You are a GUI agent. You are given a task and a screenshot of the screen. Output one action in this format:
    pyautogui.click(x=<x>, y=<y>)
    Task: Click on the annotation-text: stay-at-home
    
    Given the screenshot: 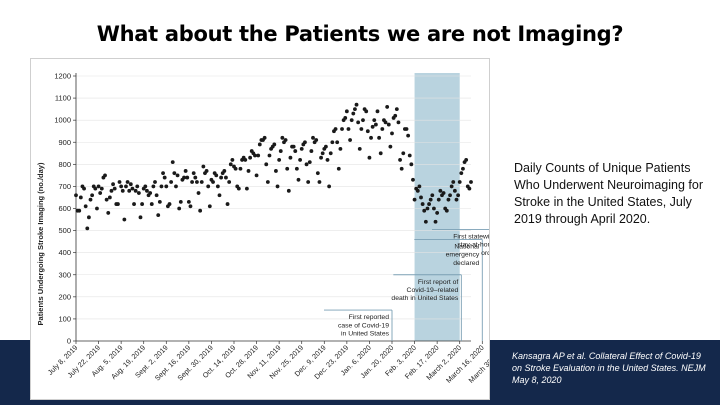 What is the action you would take?
    pyautogui.click(x=473, y=245)
    